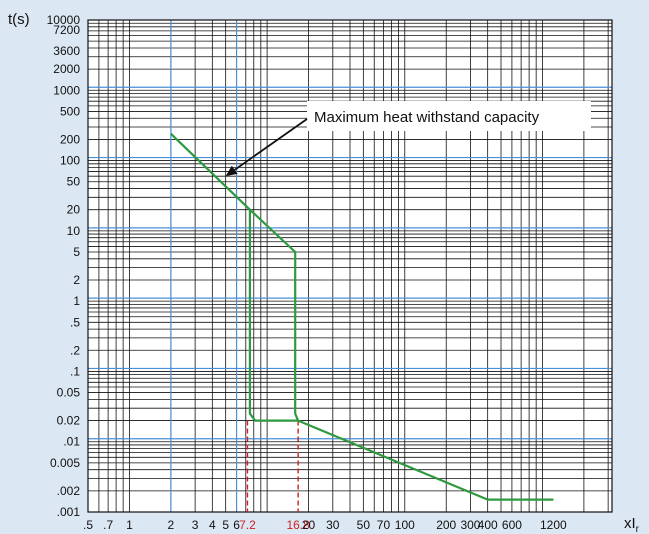  What do you see at coordinates (488, 525) in the screenshot?
I see `x-tick-label: 400` at bounding box center [488, 525].